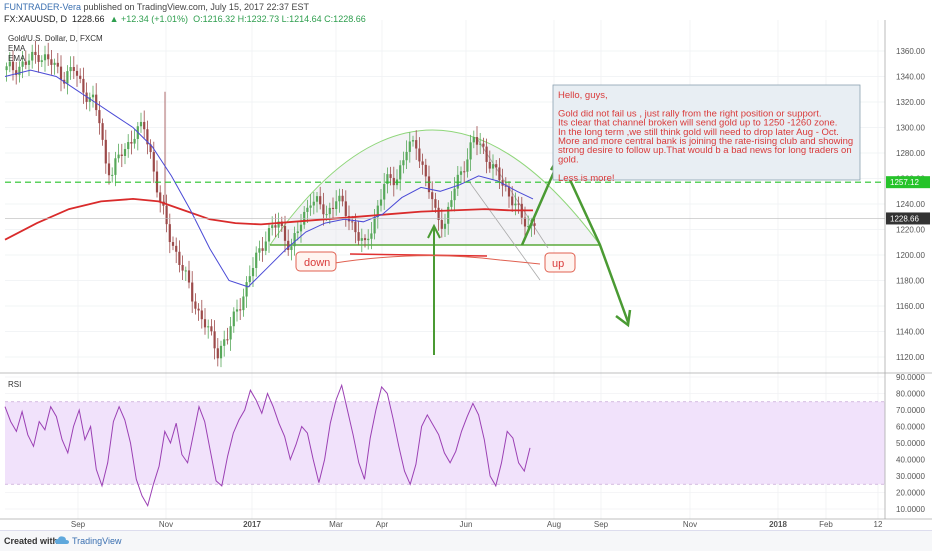 The height and width of the screenshot is (551, 932). I want to click on x-tick-label: Apr, so click(382, 524).